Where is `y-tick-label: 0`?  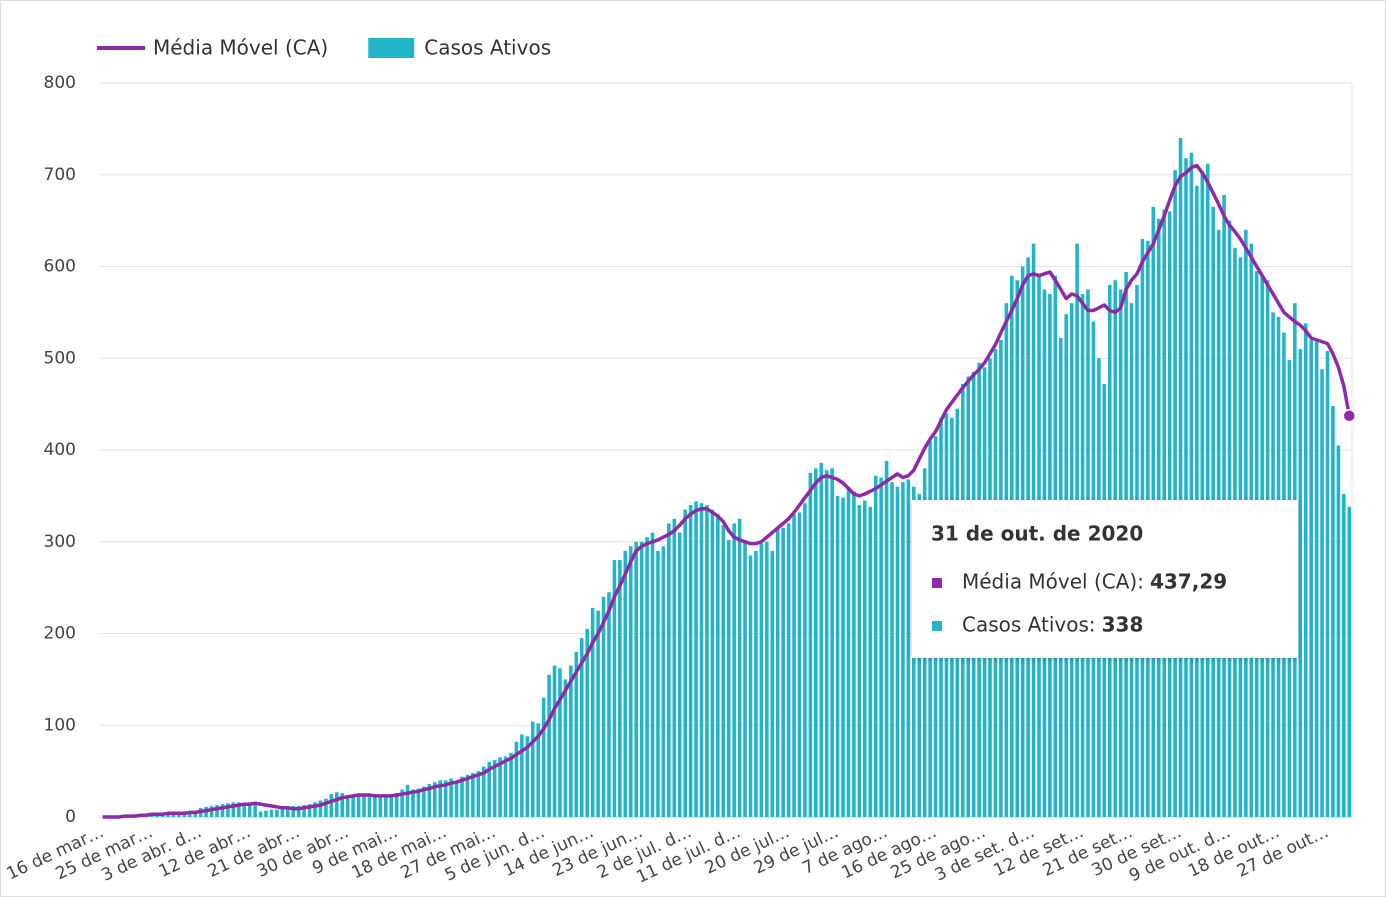 y-tick-label: 0 is located at coordinates (70, 817).